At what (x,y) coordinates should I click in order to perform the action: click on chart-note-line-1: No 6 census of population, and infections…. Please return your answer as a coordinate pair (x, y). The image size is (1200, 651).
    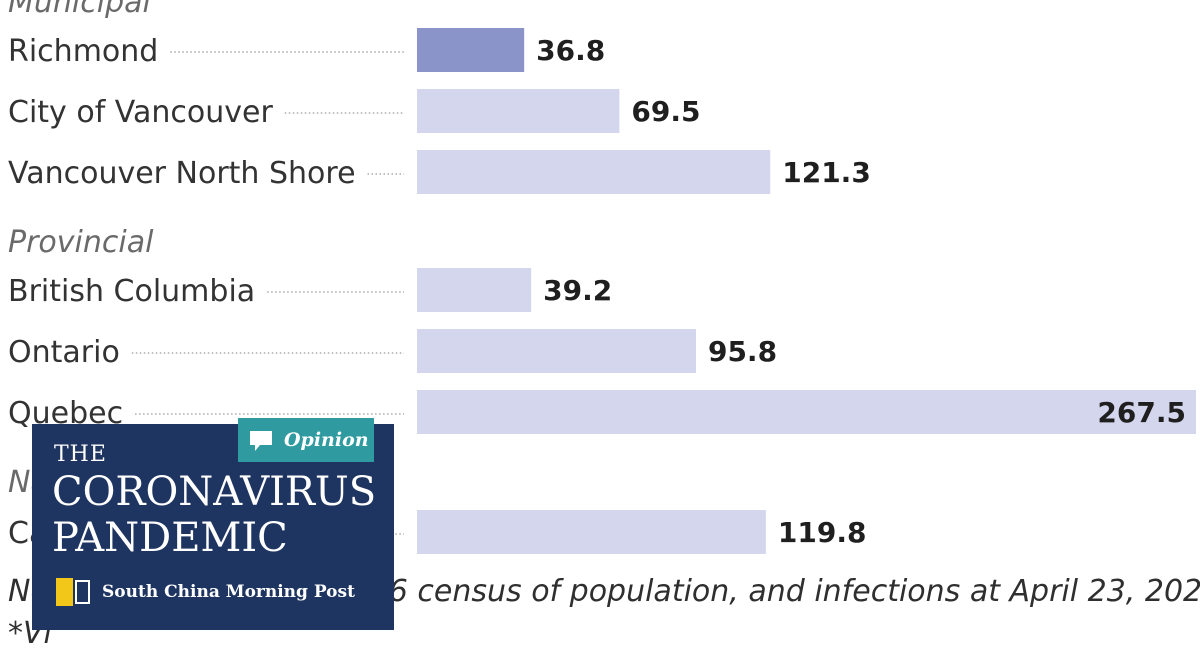
    Looking at the image, I should click on (604, 591).